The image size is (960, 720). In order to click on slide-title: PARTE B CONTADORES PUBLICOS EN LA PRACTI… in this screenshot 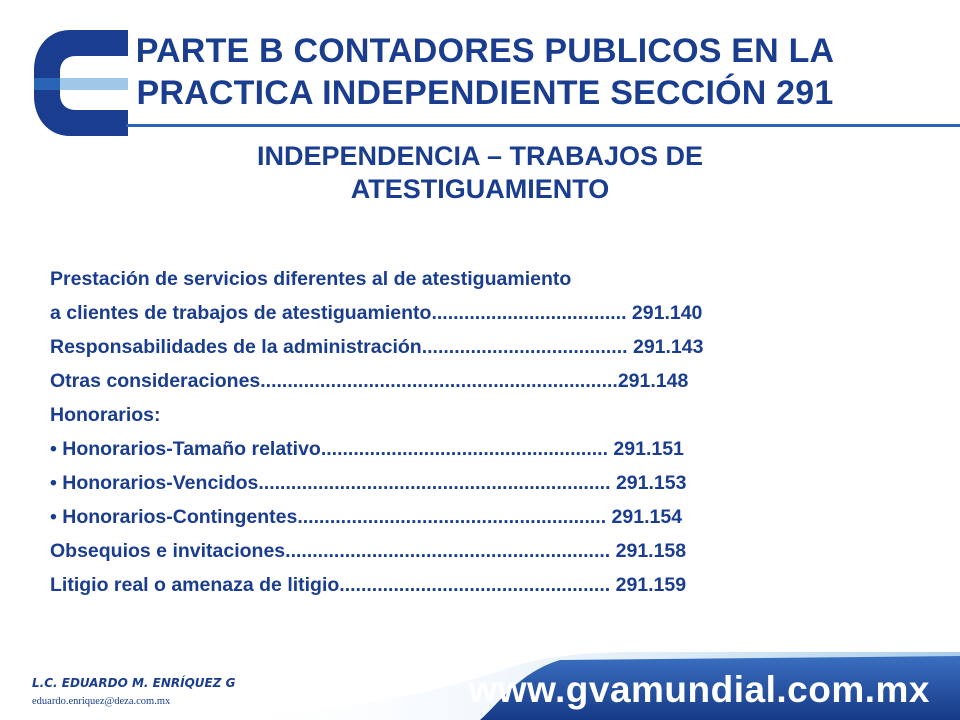, I will do `click(485, 72)`.